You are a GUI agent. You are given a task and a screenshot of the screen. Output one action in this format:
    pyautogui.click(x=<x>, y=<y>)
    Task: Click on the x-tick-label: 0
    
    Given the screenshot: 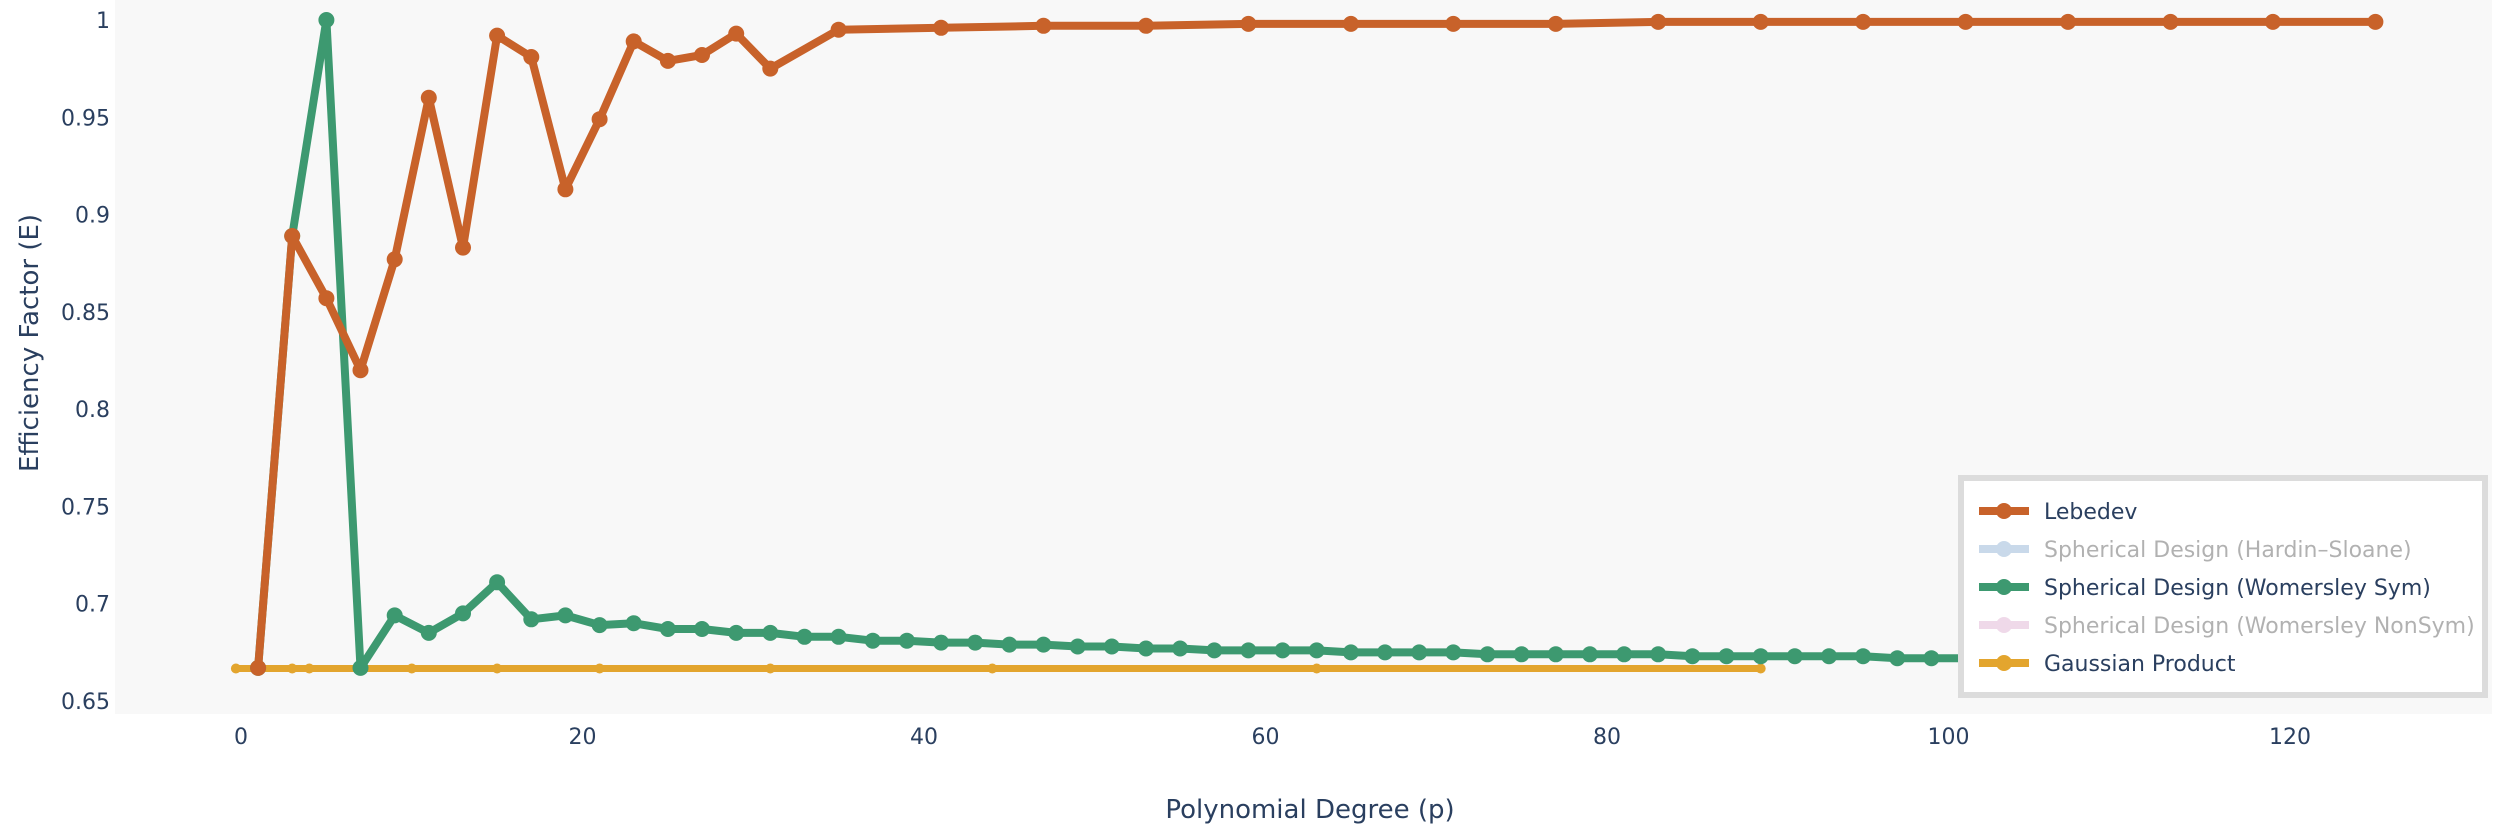 What is the action you would take?
    pyautogui.click(x=241, y=737)
    